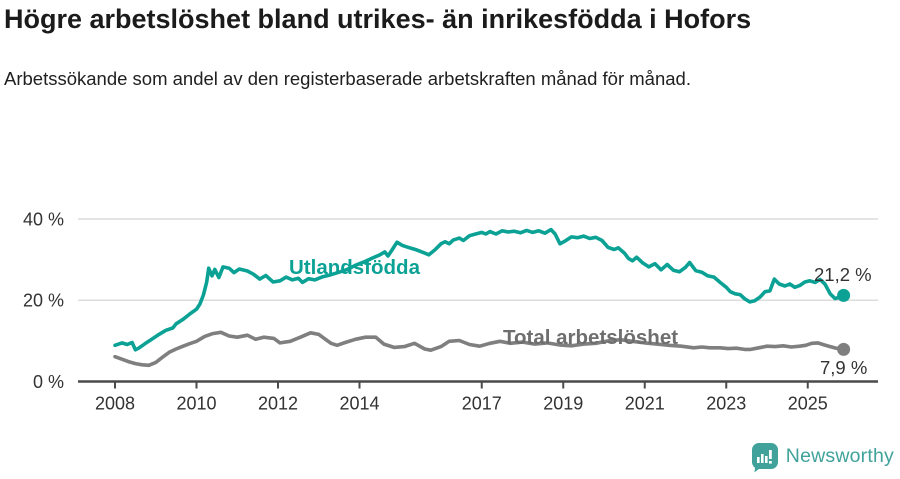 This screenshot has height=479, width=900. What do you see at coordinates (43, 301) in the screenshot?
I see `y-axis-tick-label: 20 %` at bounding box center [43, 301].